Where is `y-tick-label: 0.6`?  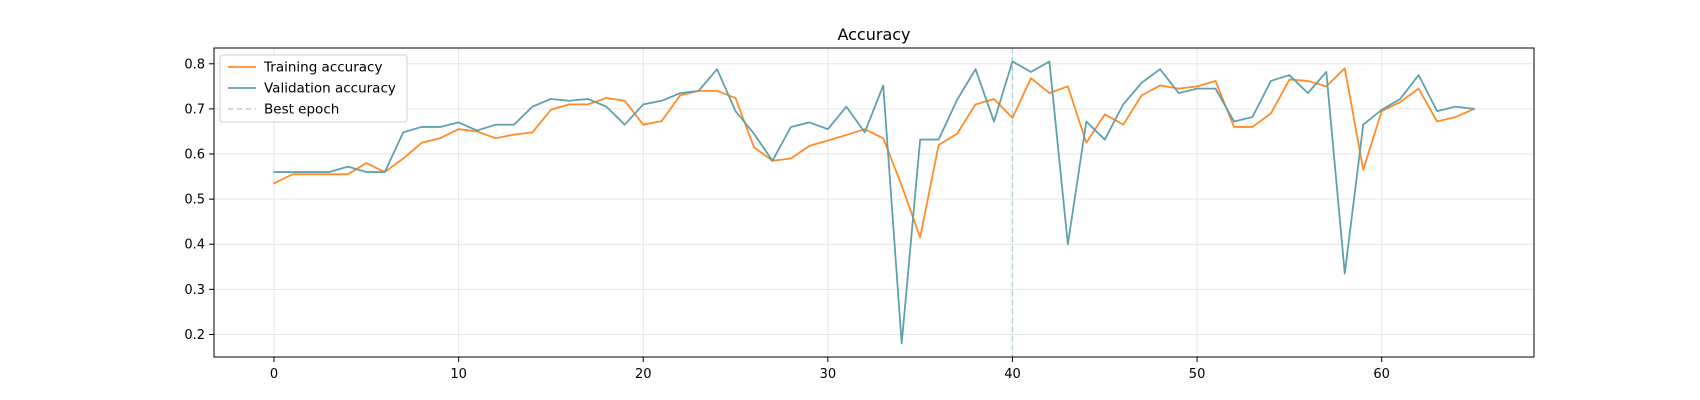 y-tick-label: 0.6 is located at coordinates (194, 155).